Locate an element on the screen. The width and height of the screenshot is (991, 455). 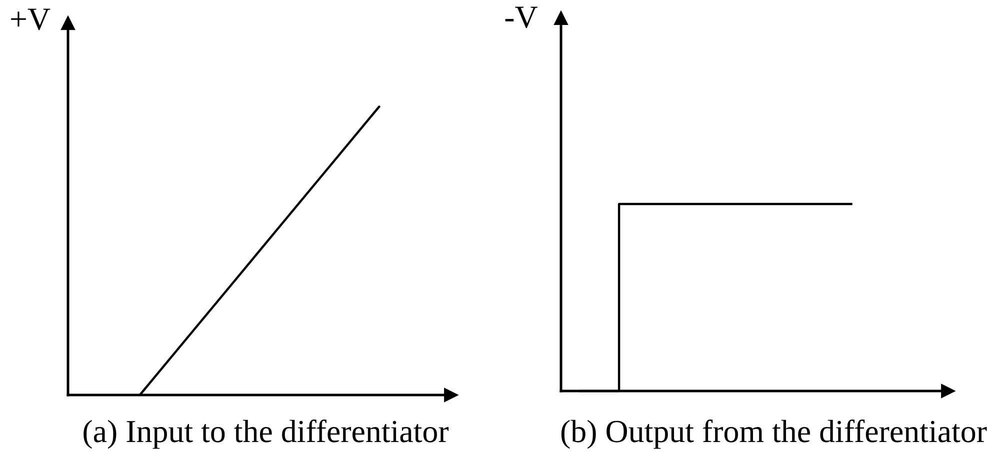
text: (b) Output from the differentiator is located at coordinates (774, 434).